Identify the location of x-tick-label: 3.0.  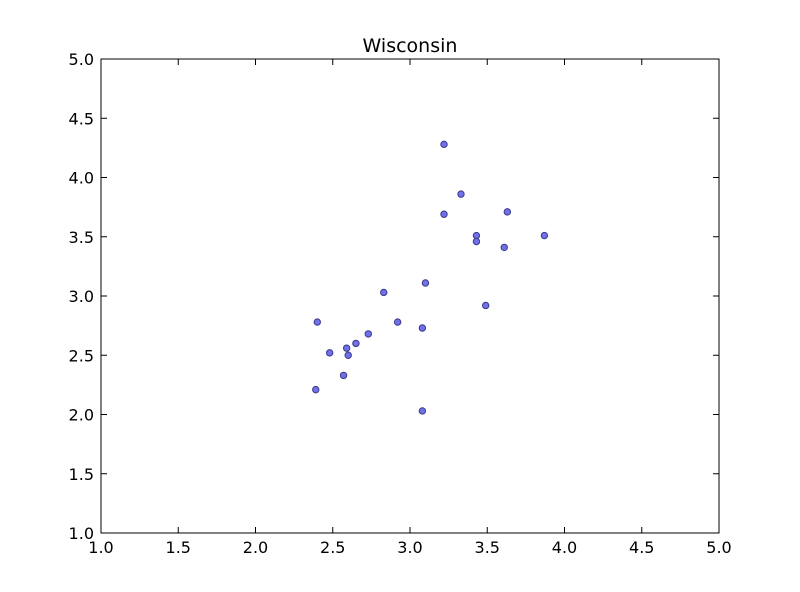
(409, 547).